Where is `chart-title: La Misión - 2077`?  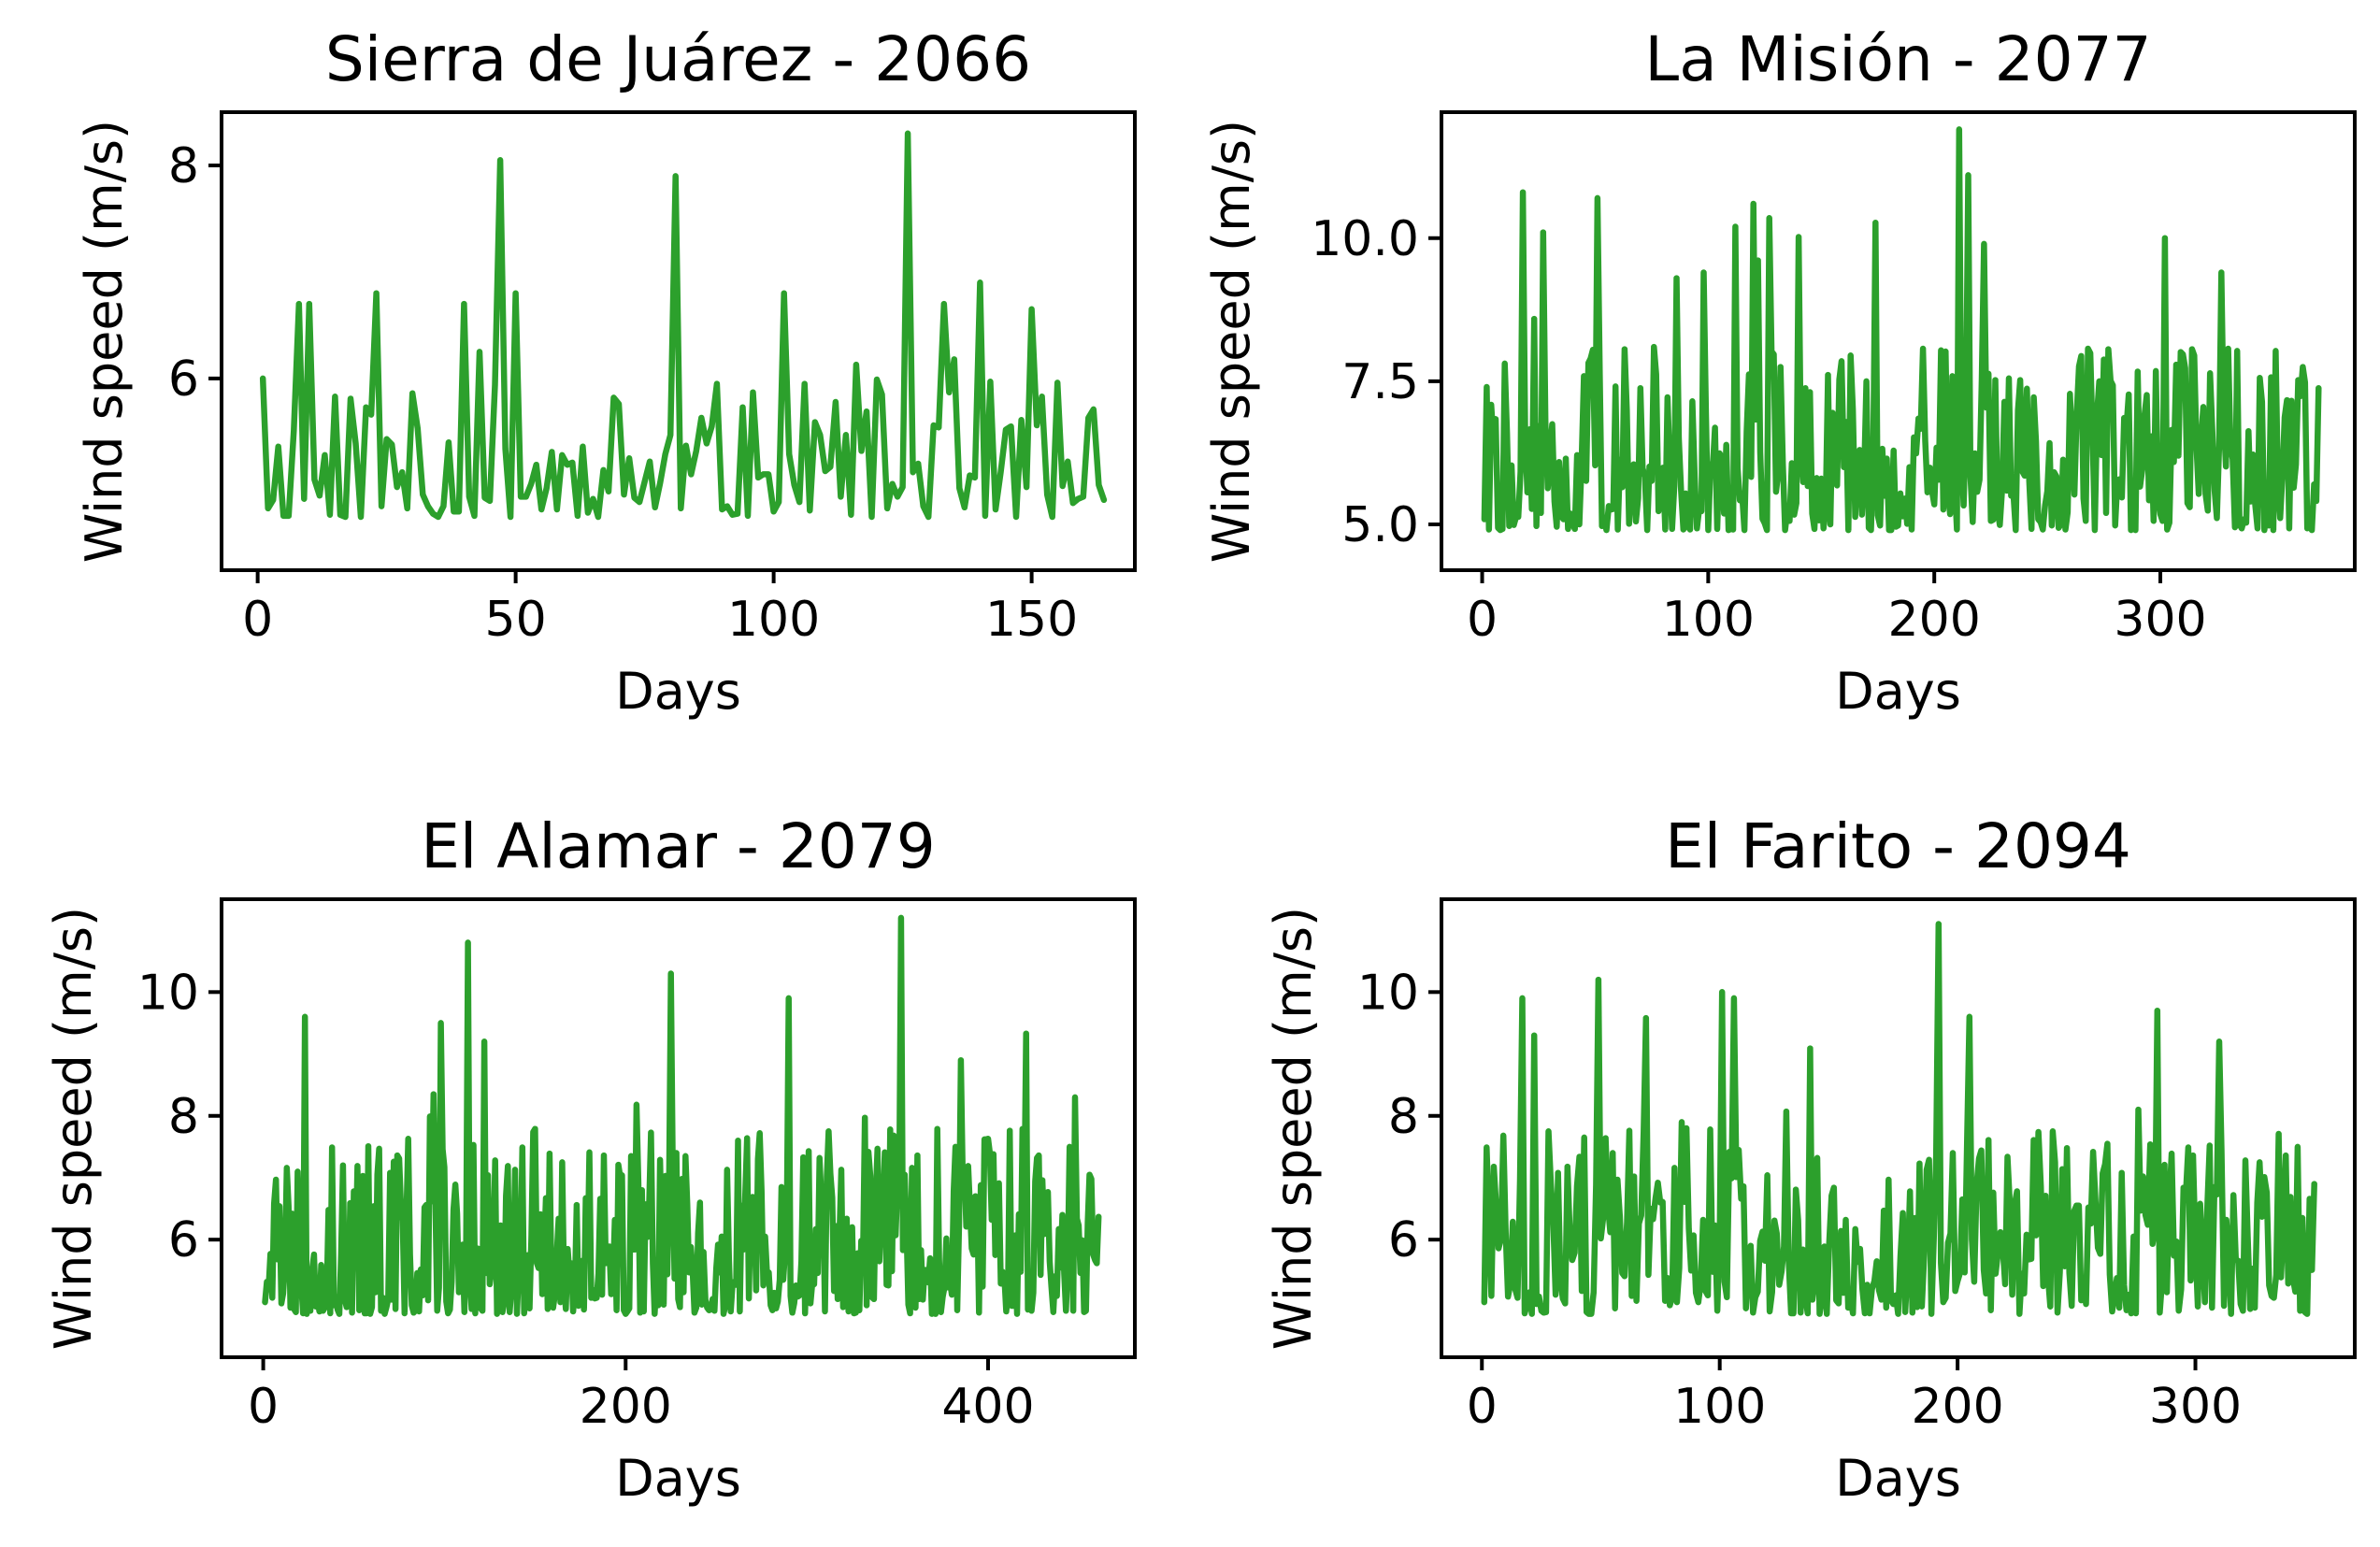
chart-title: La Misión - 2077 is located at coordinates (1897, 59).